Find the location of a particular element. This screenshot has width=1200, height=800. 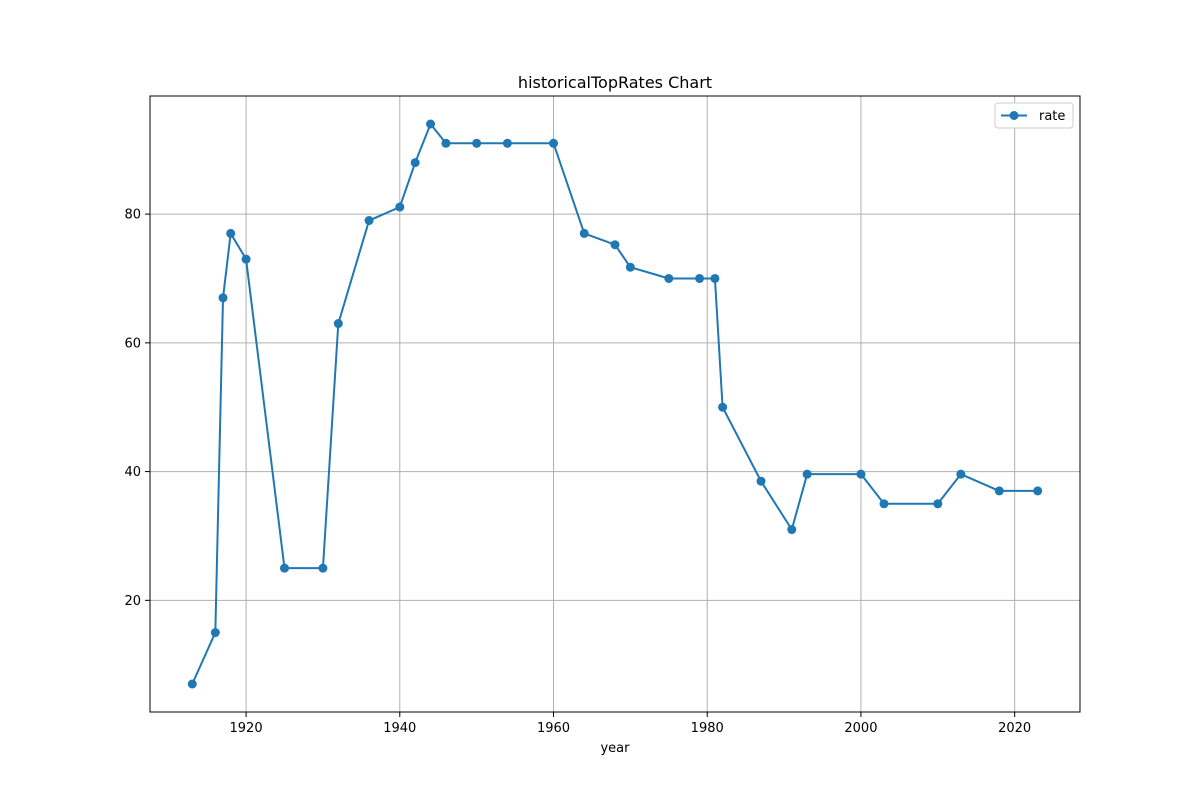

legend-label-rate: rate is located at coordinates (1052, 116).